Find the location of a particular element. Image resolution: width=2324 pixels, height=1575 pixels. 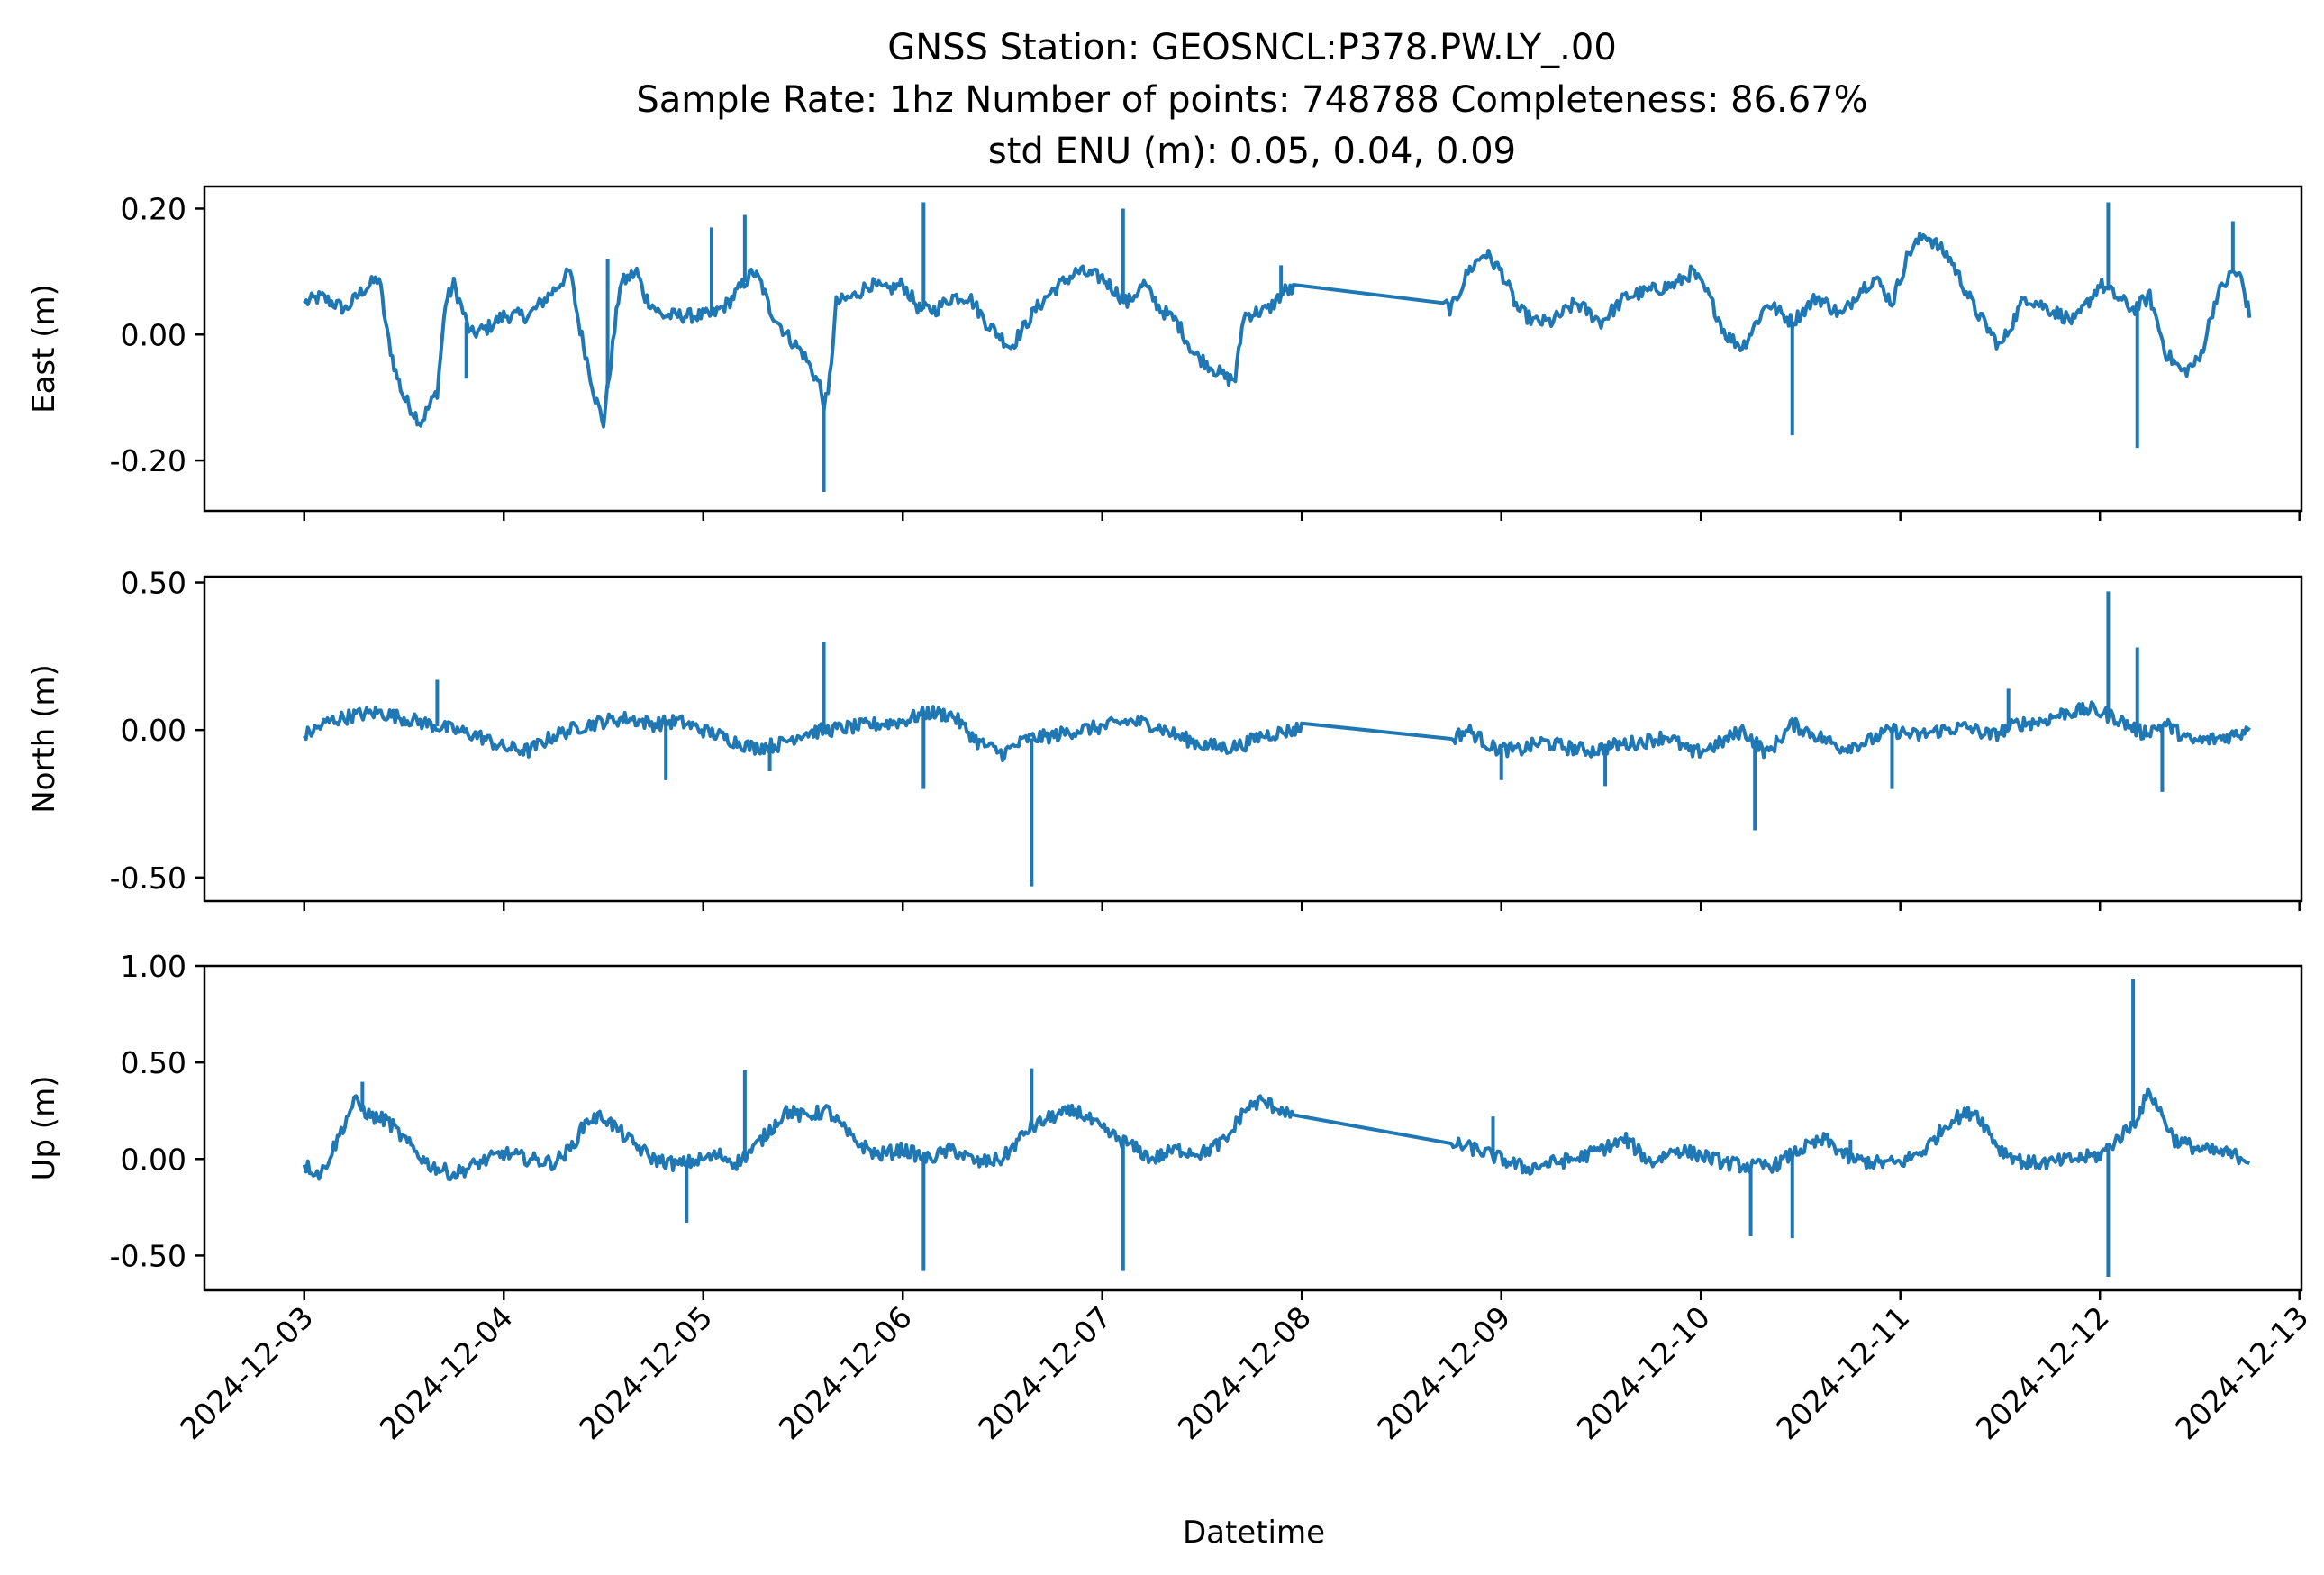

y-tick-label: 1.00 is located at coordinates (154, 966).